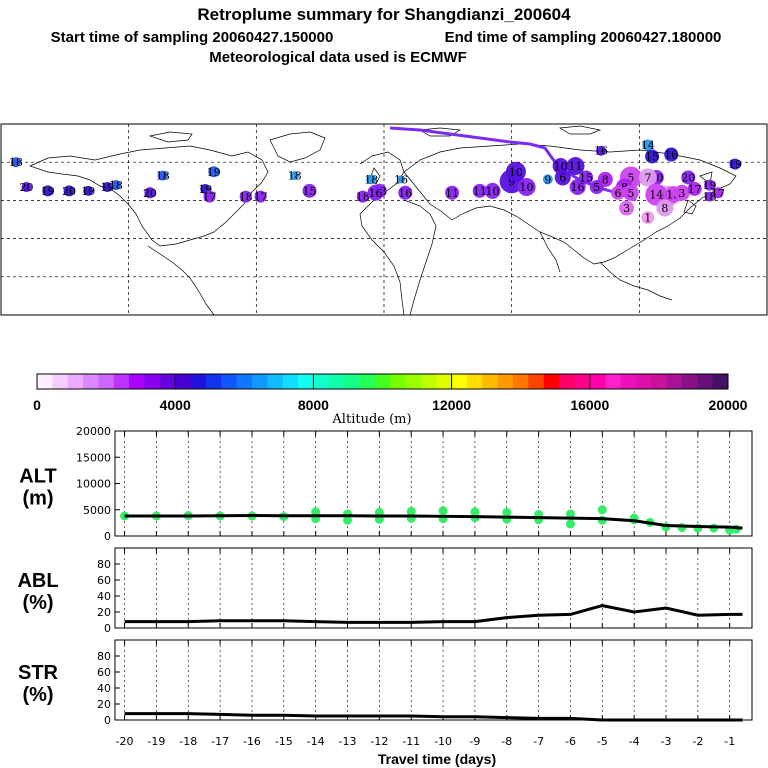 The image size is (768, 768). Describe the element at coordinates (624, 187) in the screenshot. I see `plume-marker-label: 8` at that location.